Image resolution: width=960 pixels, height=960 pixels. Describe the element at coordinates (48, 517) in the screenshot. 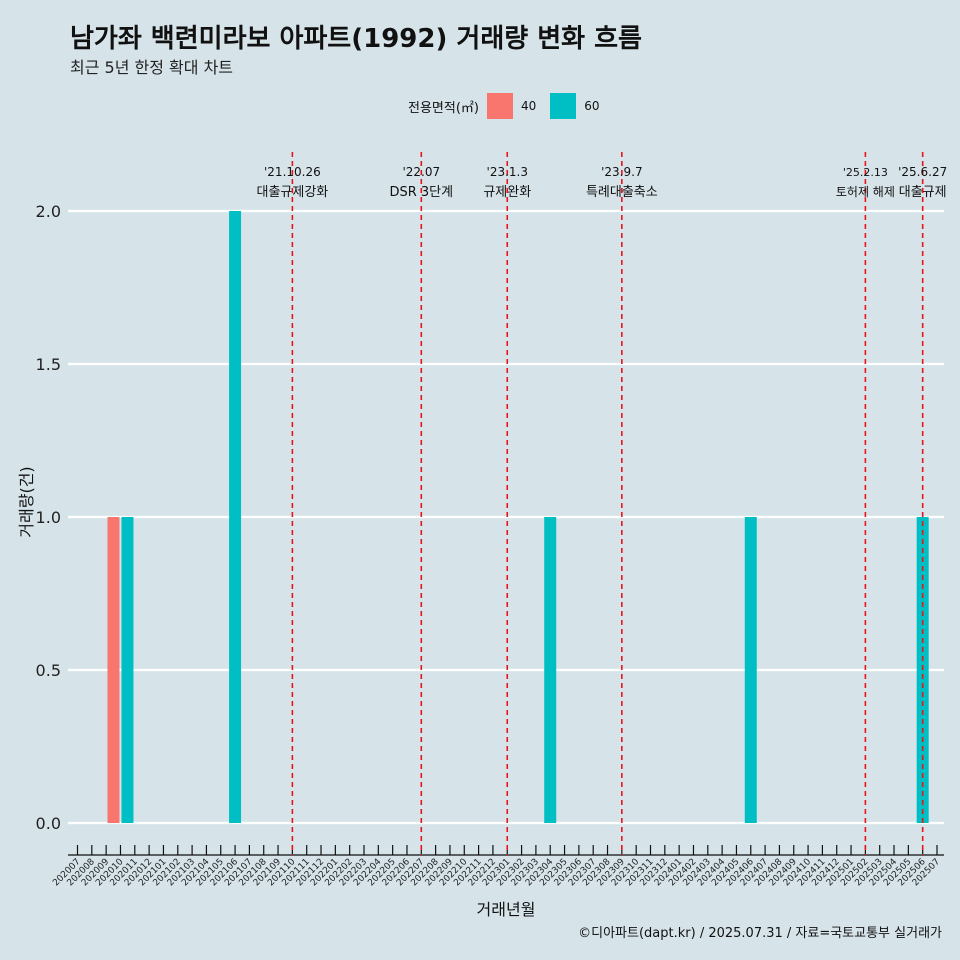

I see `y-tick-label-2: 1.0` at that location.